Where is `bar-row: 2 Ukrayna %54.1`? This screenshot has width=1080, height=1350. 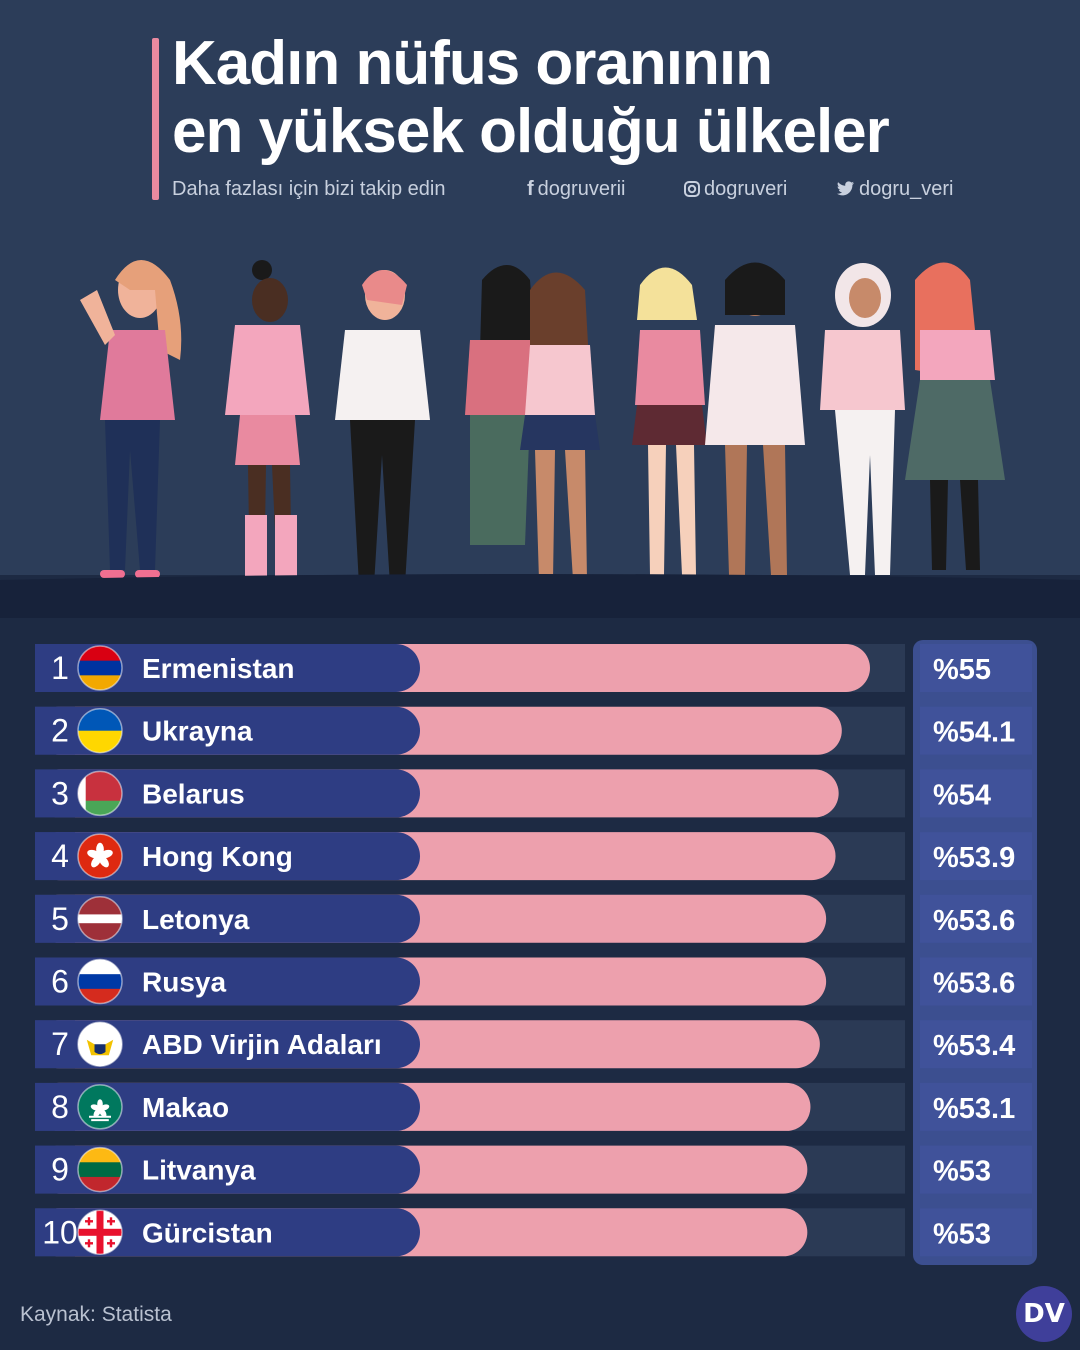 bar-row: 2 Ukrayna %54.1 is located at coordinates (533, 730).